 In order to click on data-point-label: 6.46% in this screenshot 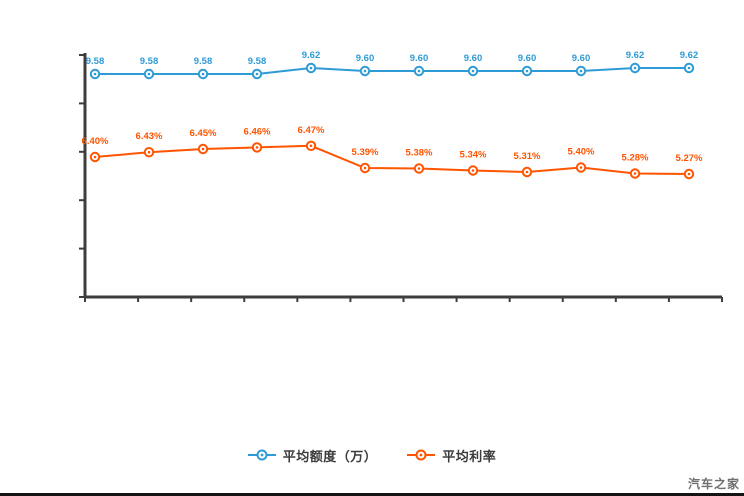, I will do `click(257, 131)`.